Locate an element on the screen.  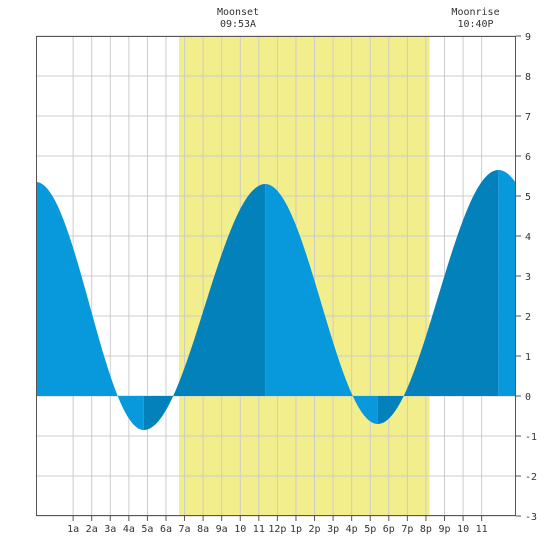
y-axis-ticks: -3 -2 -1 0 1 2 3 4 5 6 7 8 9 is located at coordinates (526, 277).